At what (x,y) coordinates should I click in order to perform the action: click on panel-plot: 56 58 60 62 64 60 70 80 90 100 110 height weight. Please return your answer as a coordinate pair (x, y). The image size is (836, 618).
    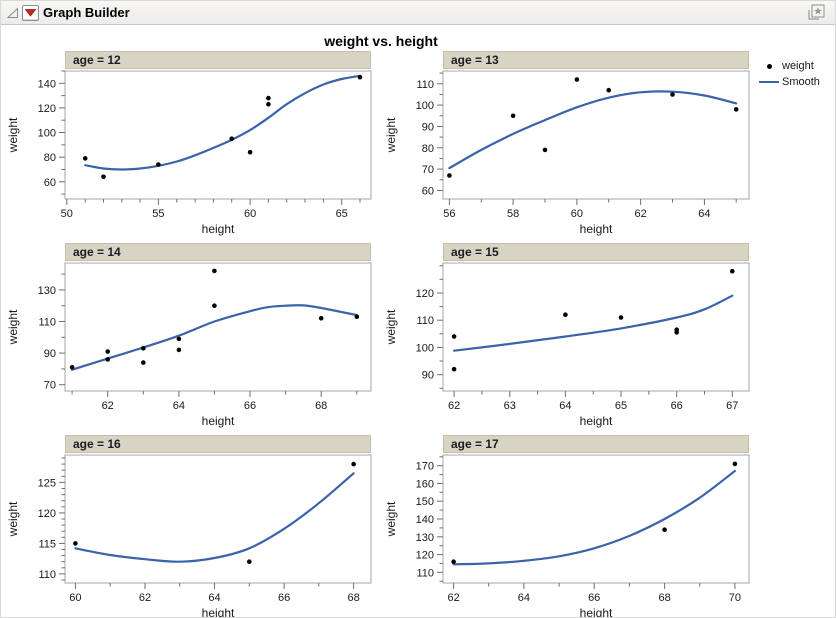
    Looking at the image, I should click on (567, 153).